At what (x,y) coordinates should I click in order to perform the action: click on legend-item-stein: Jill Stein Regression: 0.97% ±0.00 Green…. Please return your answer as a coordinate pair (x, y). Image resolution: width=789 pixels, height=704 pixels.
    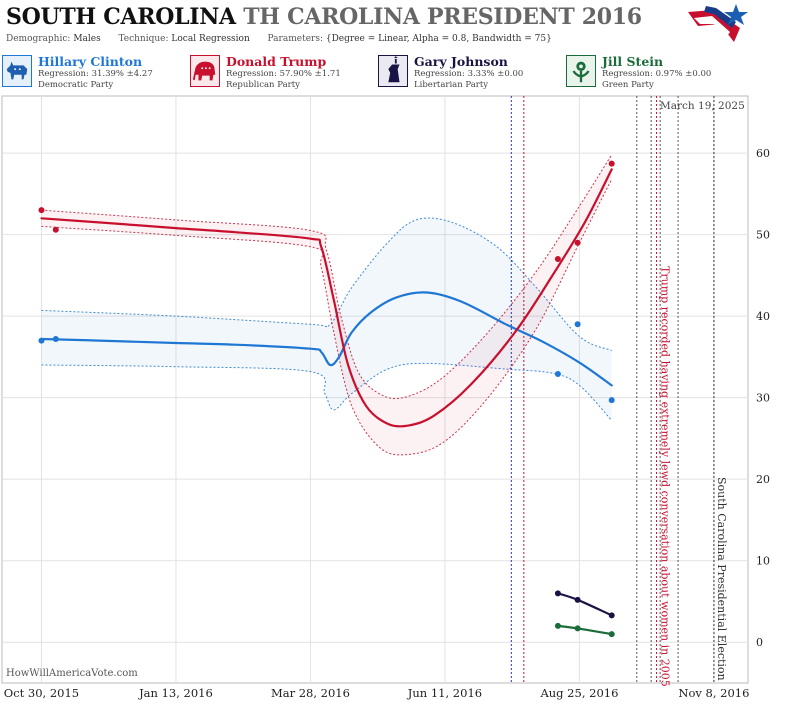
    Looking at the image, I should click on (659, 73).